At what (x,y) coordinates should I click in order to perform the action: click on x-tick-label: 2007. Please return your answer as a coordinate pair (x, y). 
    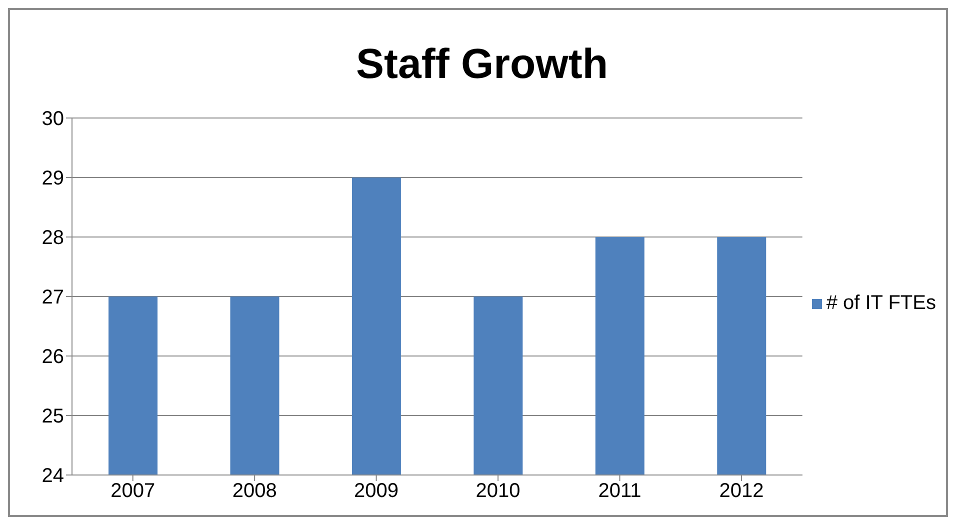
    Looking at the image, I should click on (133, 491).